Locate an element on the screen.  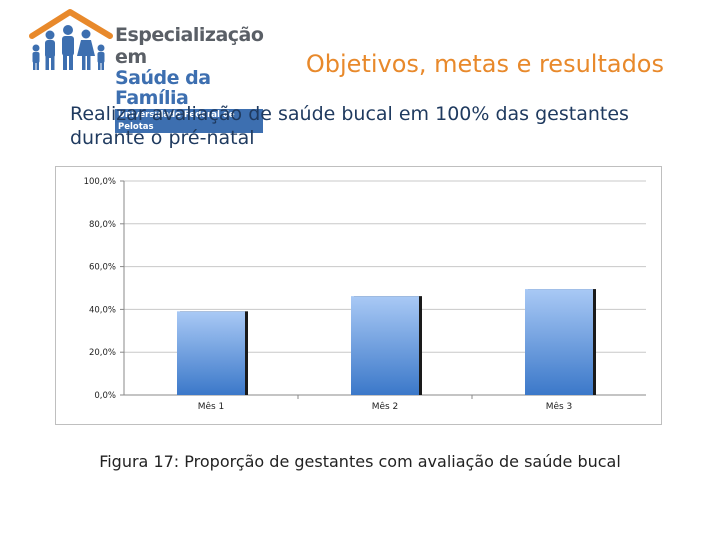
x-category-label: Mês 1 is located at coordinates (211, 406).